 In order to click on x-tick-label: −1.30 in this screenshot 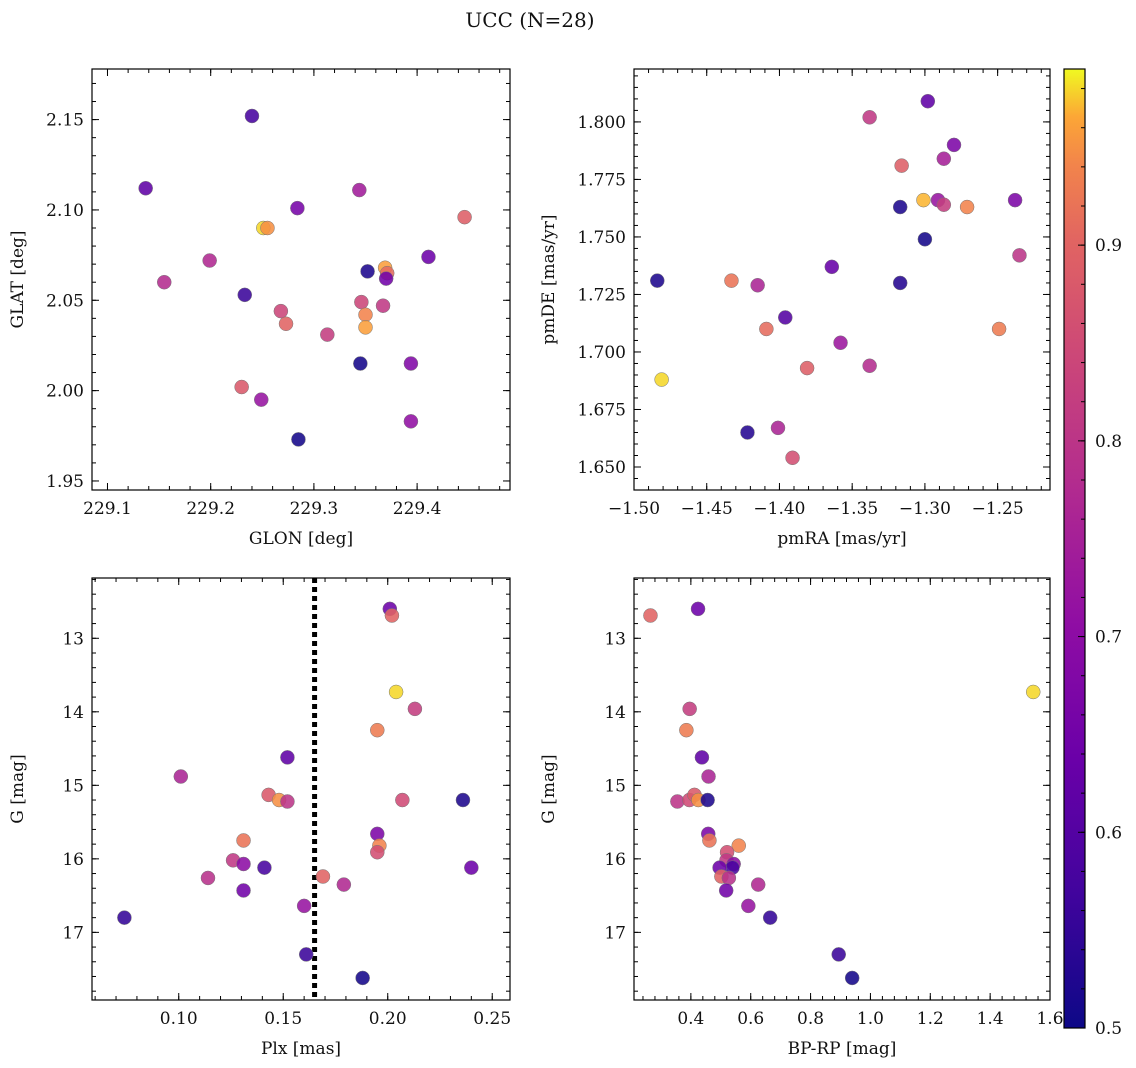, I will do `click(925, 509)`.